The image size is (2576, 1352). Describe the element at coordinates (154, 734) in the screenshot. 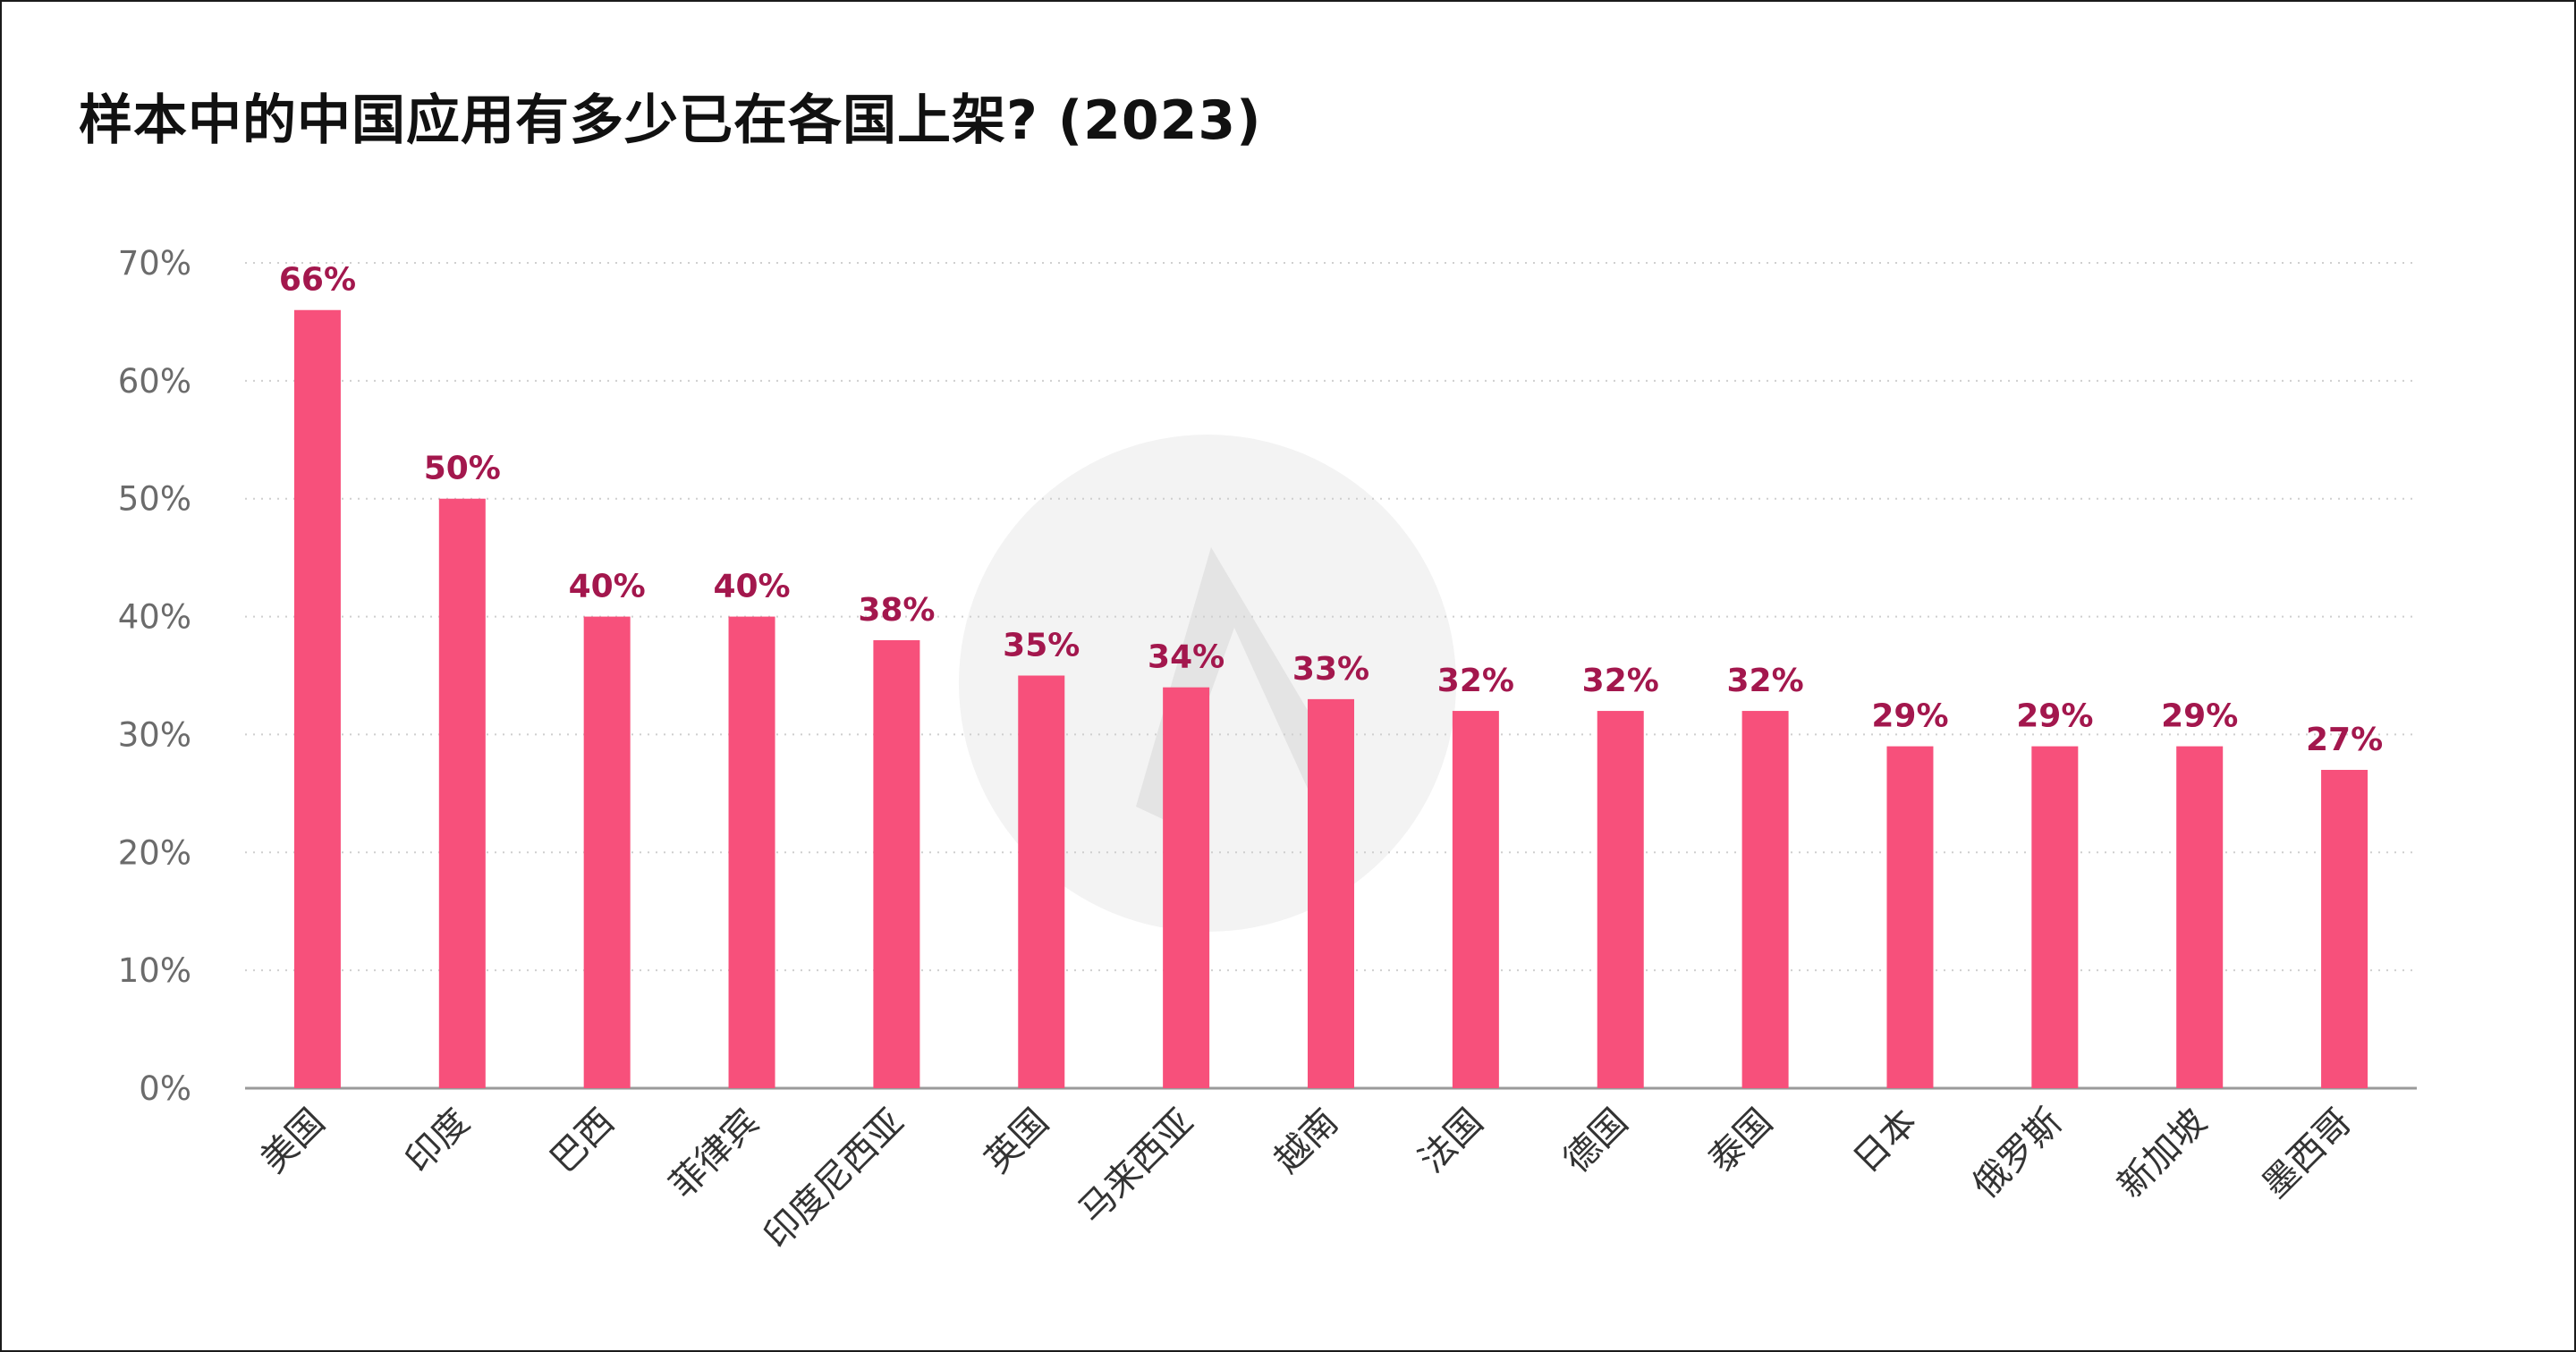

I see `y-tick-label: 30%` at that location.